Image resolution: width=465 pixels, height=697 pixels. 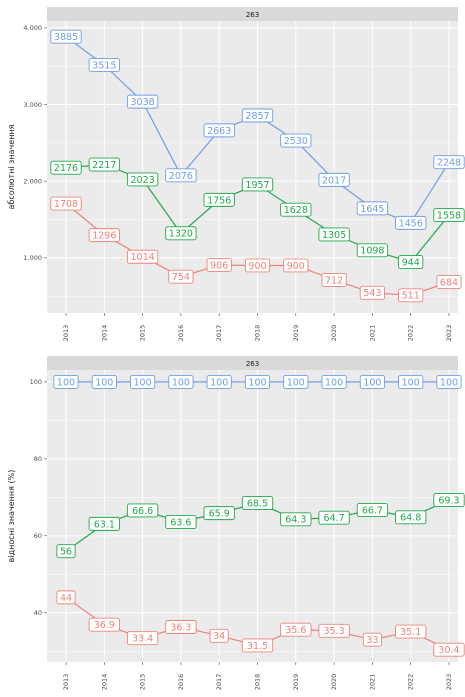 What do you see at coordinates (449, 333) in the screenshot?
I see `x-tick-label: 2023` at bounding box center [449, 333].